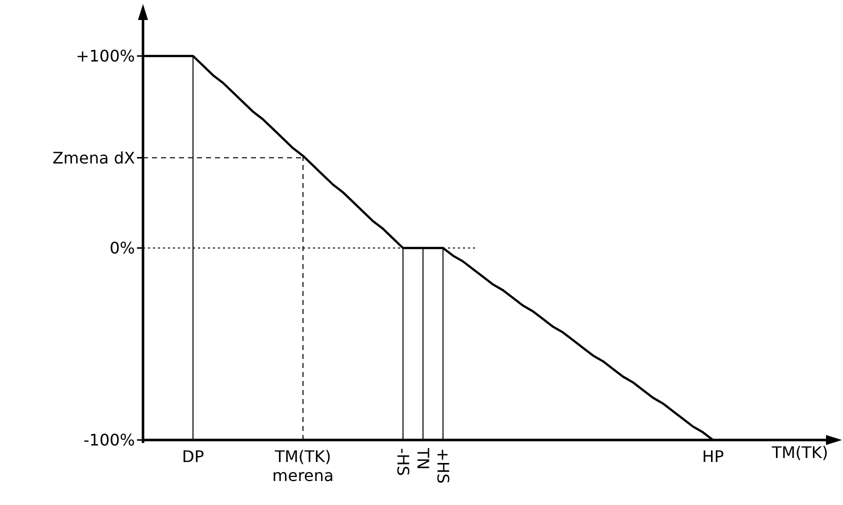 This screenshot has height=505, width=843. I want to click on y-tick-label: Zmena dX, so click(94, 158).